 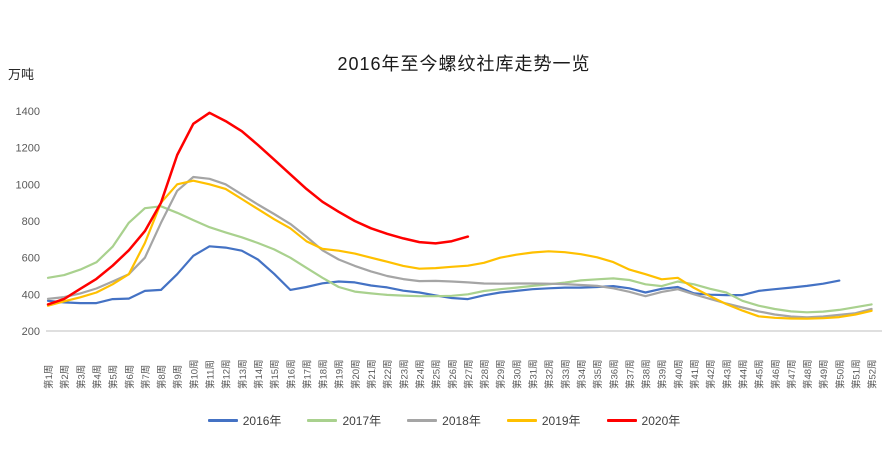 What do you see at coordinates (340, 374) in the screenshot?
I see `x-tick-label: 第19周` at bounding box center [340, 374].